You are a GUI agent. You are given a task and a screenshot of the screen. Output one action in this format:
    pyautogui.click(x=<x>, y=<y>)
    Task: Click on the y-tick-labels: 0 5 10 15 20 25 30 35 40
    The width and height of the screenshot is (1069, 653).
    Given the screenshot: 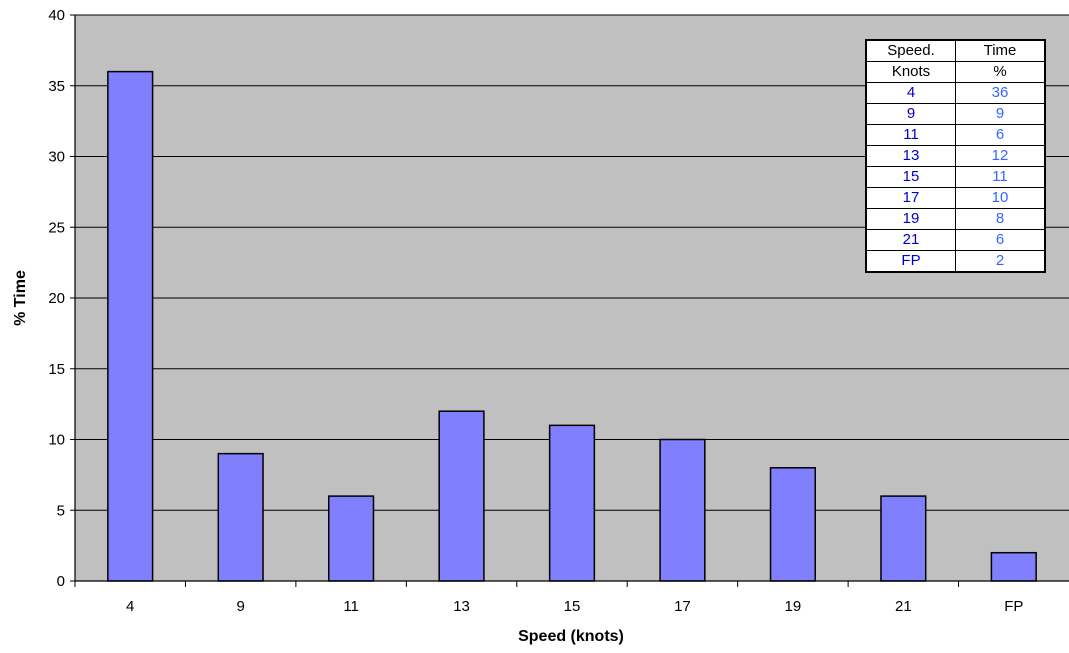 What is the action you would take?
    pyautogui.click(x=56, y=298)
    